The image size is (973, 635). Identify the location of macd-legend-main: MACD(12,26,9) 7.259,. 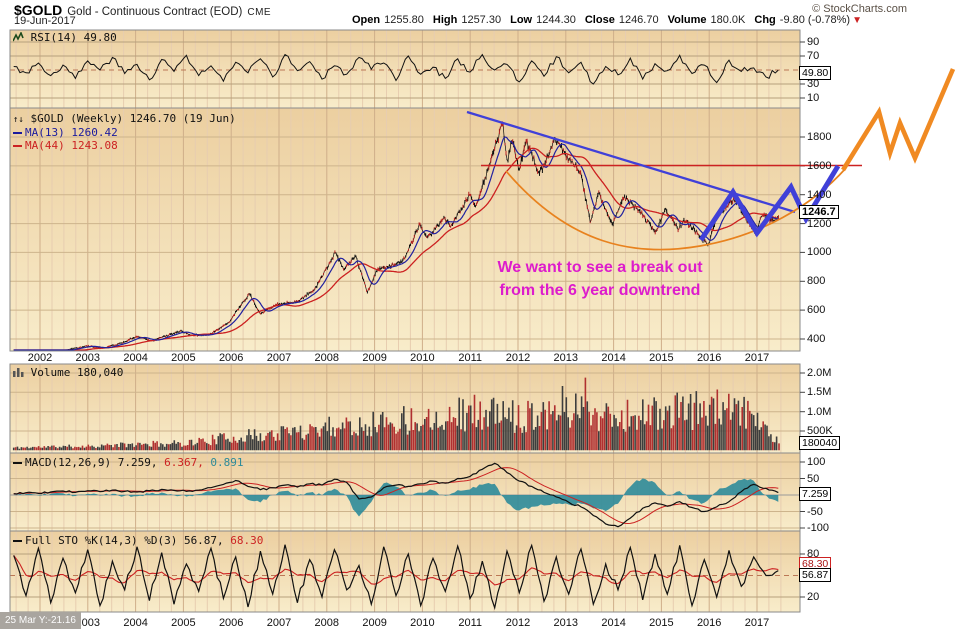
(91, 462).